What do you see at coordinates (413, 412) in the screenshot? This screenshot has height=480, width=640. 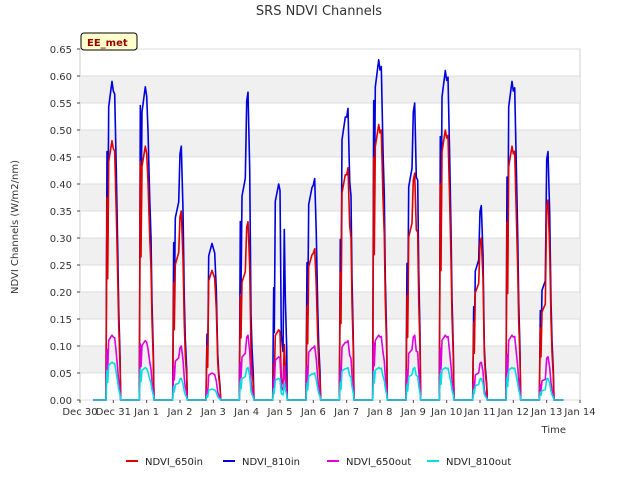 I see `x-tick-label: Jan 9` at bounding box center [413, 412].